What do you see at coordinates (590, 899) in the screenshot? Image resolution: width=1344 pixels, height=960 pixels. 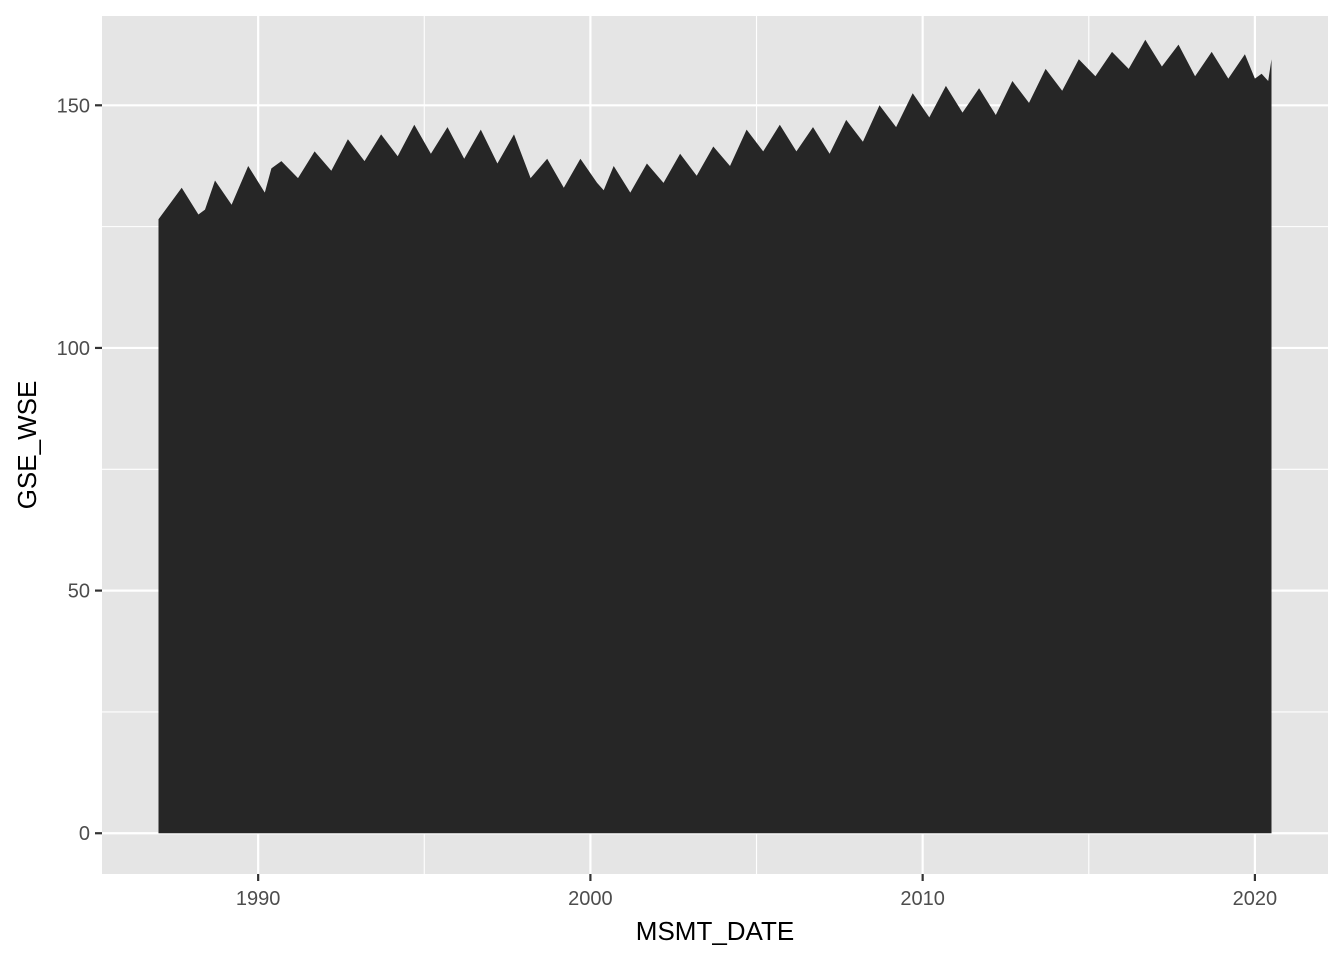 I see `x-tick-label: 2000` at bounding box center [590, 899].